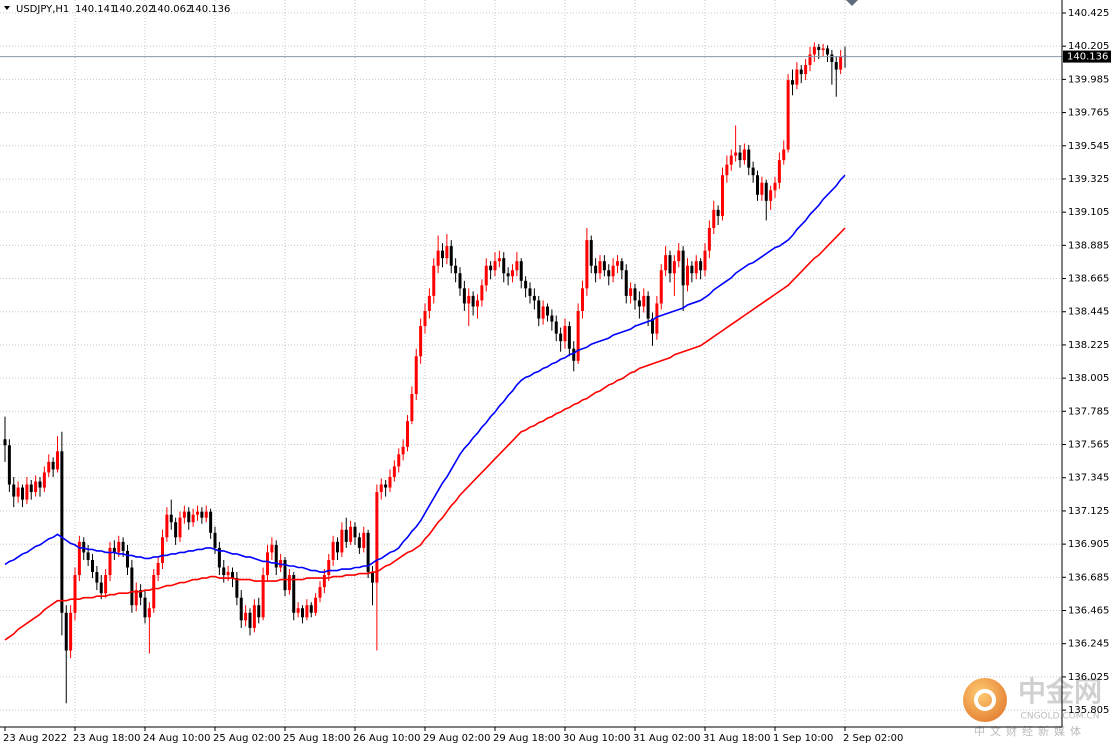  What do you see at coordinates (171, 9) in the screenshot?
I see `ohlc-low: 140.062` at bounding box center [171, 9].